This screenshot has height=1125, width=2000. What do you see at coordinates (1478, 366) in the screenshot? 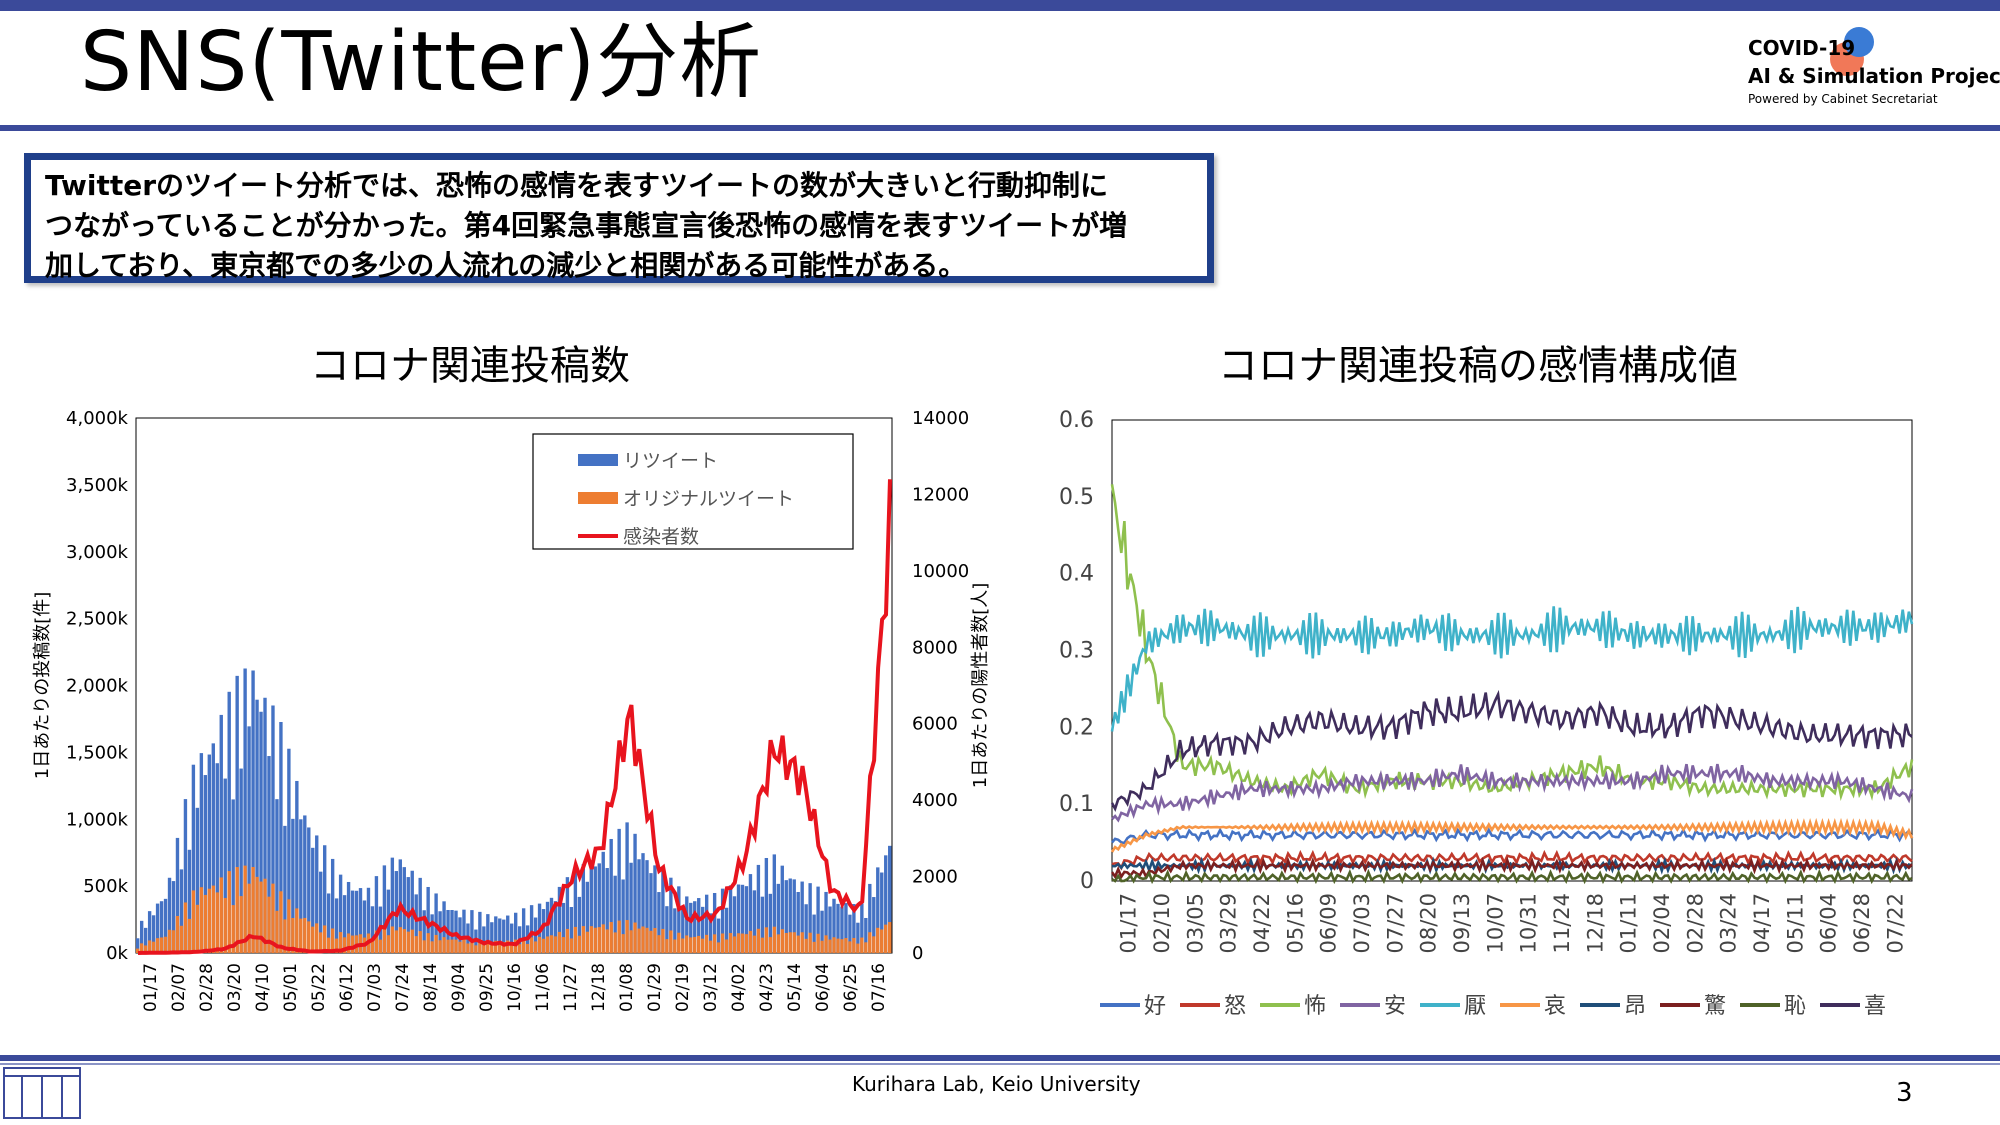
I see `chart2-title: コロナ関連投稿の感情構成値` at bounding box center [1478, 366].